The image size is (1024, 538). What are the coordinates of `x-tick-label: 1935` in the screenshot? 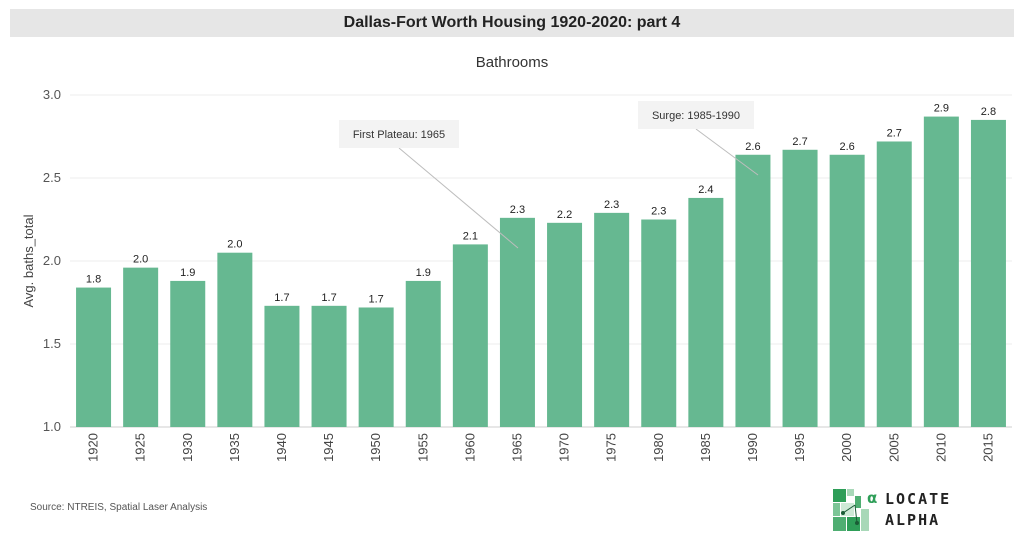 It's located at (234, 447).